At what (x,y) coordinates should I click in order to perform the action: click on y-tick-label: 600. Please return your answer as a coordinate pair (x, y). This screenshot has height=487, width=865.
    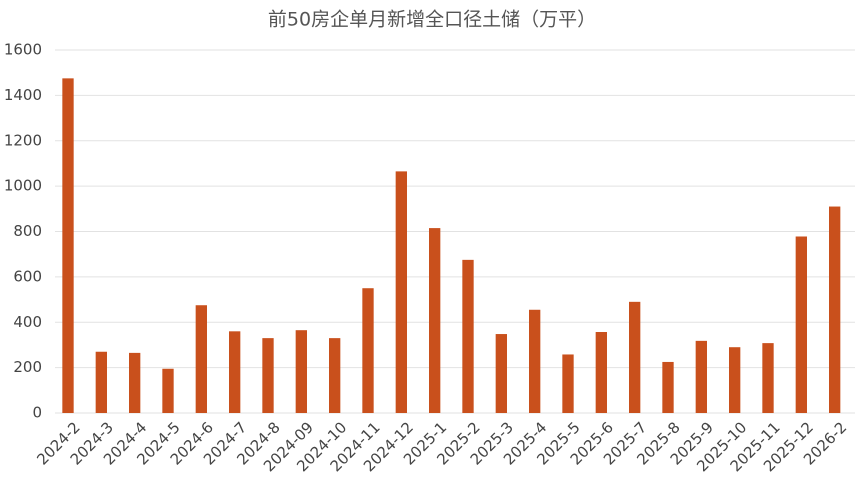
    Looking at the image, I should click on (27, 276).